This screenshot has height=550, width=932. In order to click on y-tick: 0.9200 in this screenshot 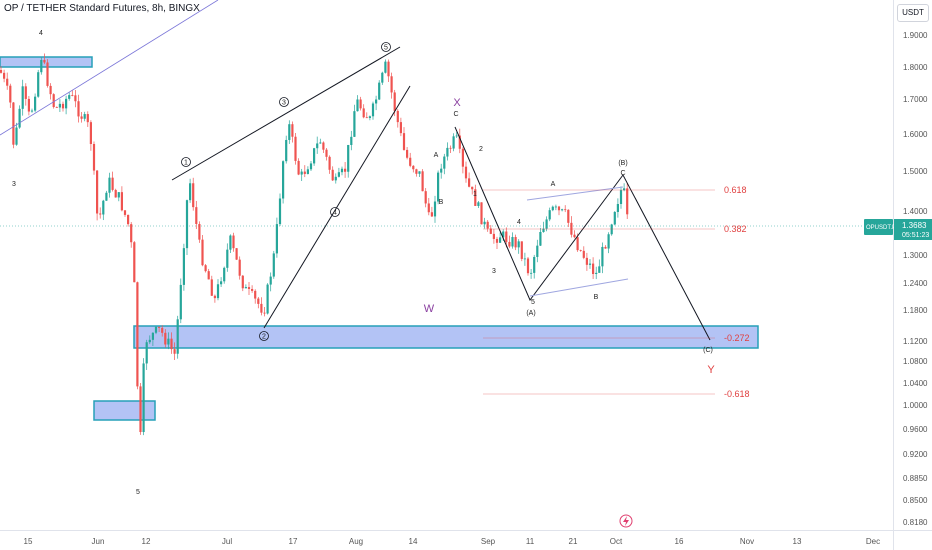, I will do `click(915, 454)`.